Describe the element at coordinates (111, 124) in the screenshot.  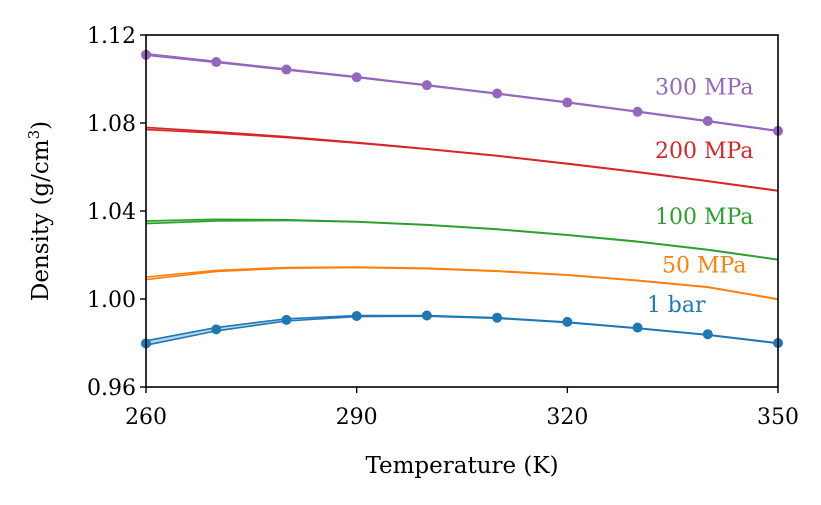
I see `y-tick-label: 1.08` at that location.